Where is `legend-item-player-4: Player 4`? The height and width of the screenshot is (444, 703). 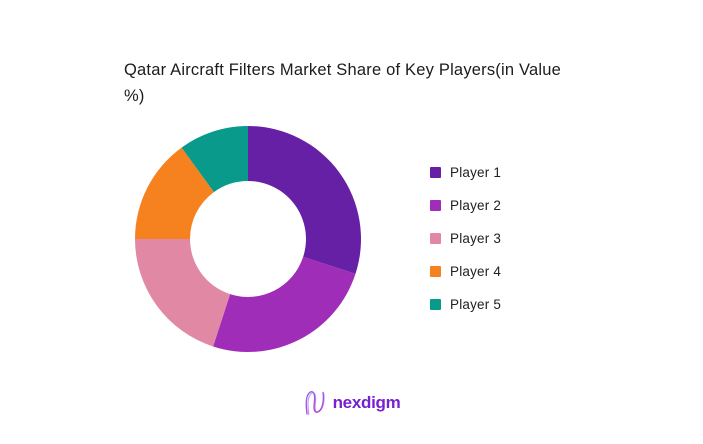 legend-item-player-4: Player 4 is located at coordinates (466, 271).